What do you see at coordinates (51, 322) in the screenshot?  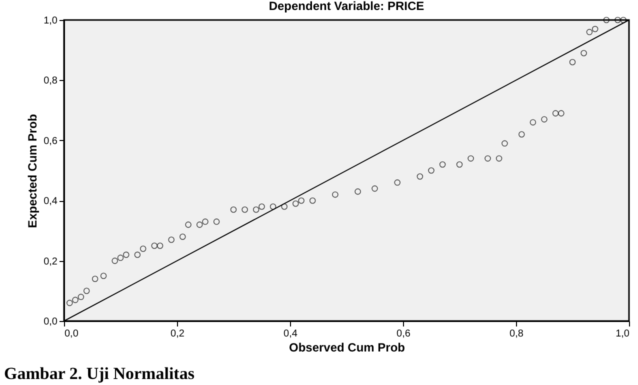 I see `y-tick-label: 0,0` at bounding box center [51, 322].